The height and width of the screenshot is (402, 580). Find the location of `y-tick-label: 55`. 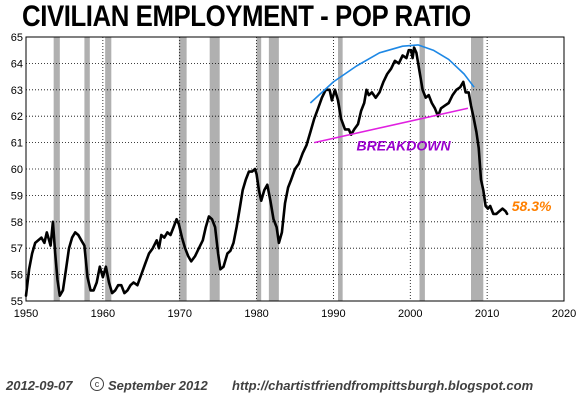

y-tick-label: 55 is located at coordinates (17, 302).